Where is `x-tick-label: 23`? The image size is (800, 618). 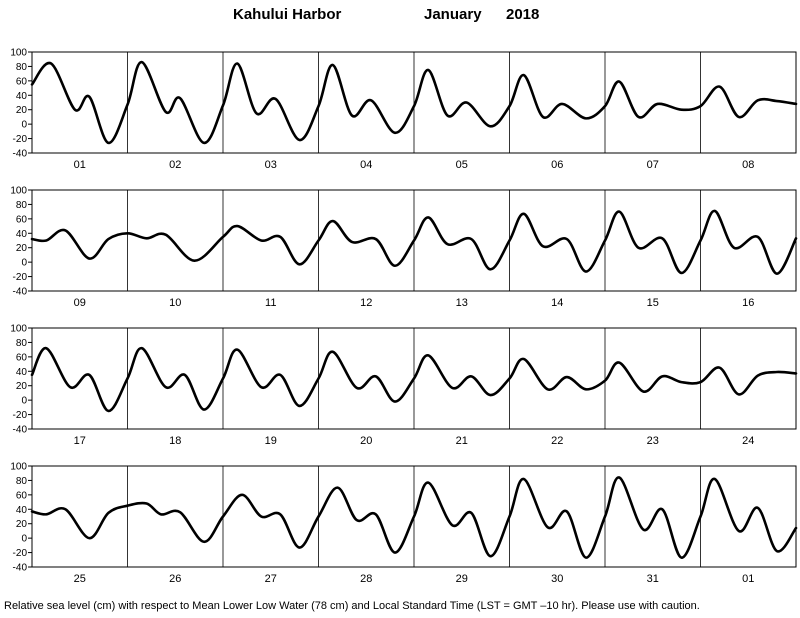 x-tick-label: 23 is located at coordinates (653, 441).